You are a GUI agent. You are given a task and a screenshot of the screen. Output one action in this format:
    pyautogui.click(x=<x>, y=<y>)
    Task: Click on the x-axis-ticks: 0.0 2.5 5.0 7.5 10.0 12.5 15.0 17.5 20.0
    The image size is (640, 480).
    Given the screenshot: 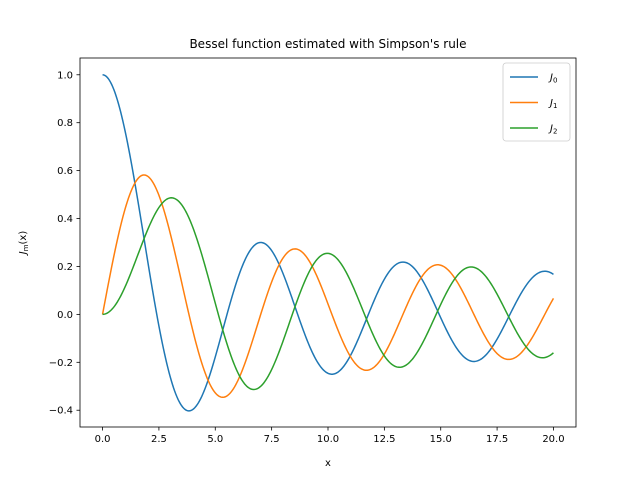 What is the action you would take?
    pyautogui.click(x=330, y=436)
    